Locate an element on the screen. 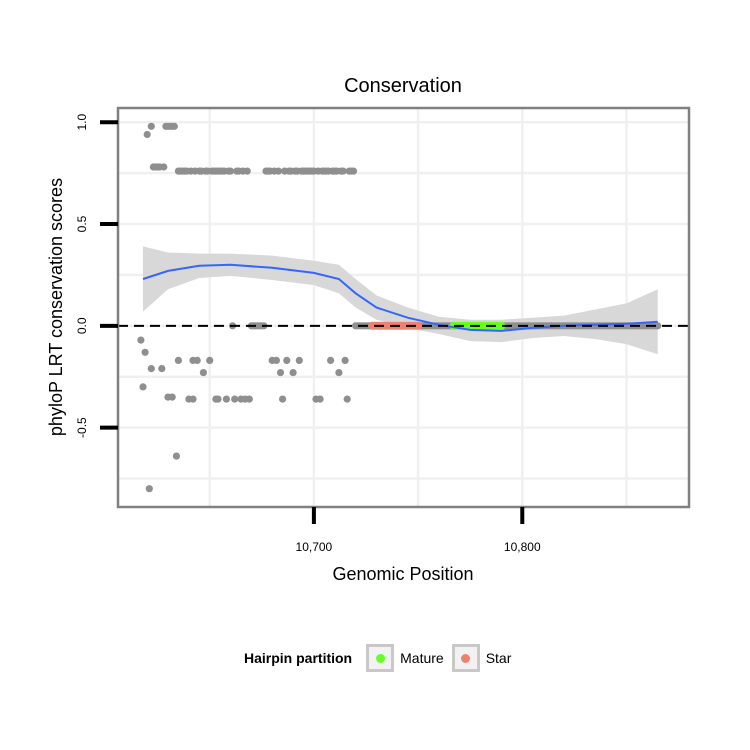 The height and width of the screenshot is (750, 750). legend-label-star: Star is located at coordinates (498, 658).